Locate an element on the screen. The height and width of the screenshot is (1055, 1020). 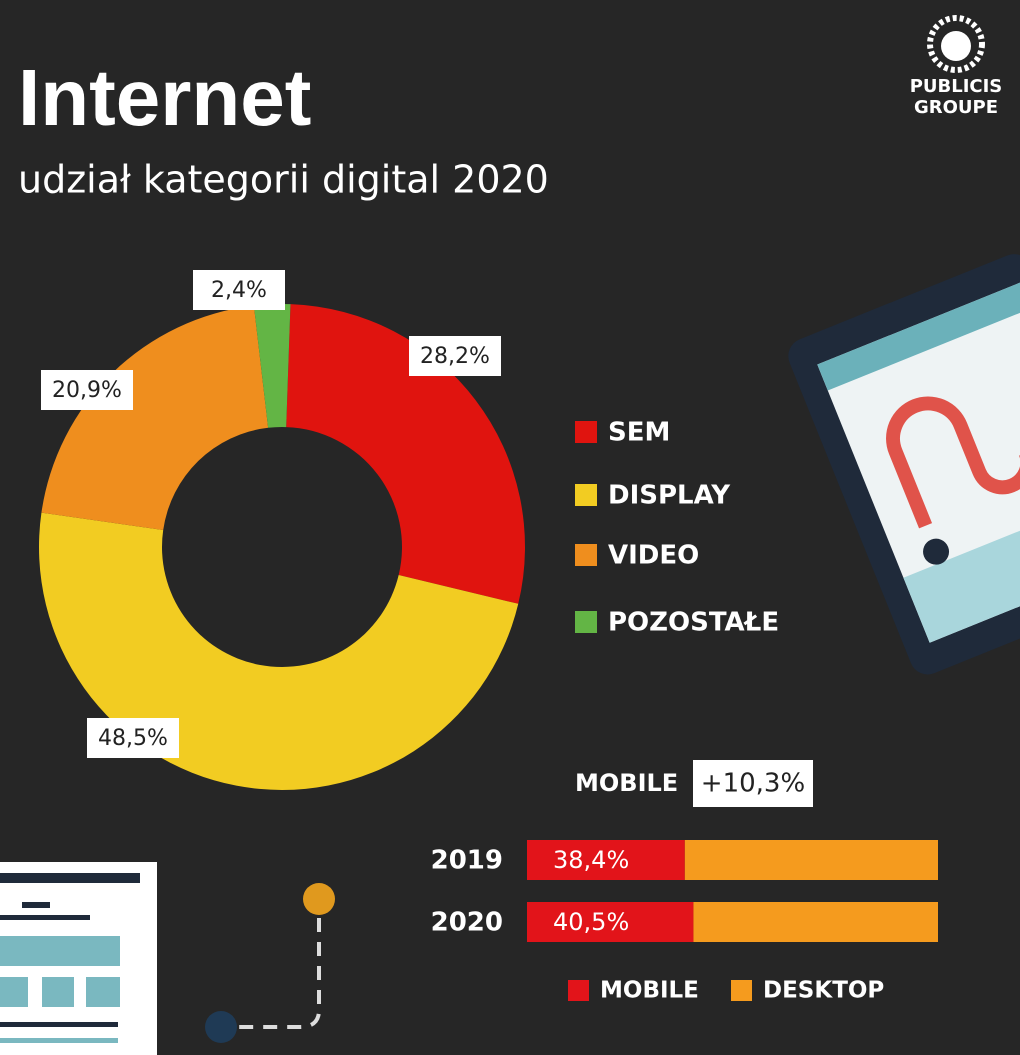
logo-text: GROUPE is located at coordinates (956, 107).